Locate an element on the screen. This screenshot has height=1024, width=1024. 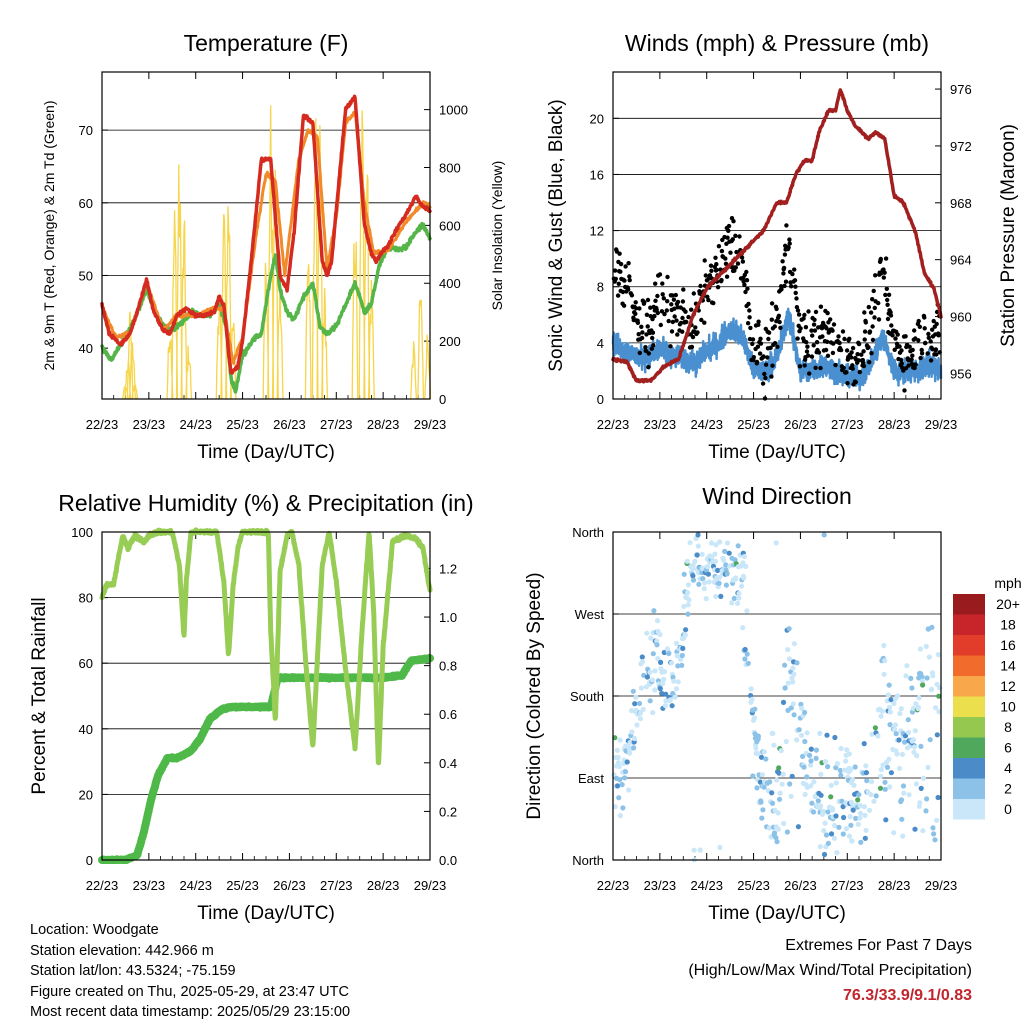
ylabel-humidity: Percent & Total Rainfall is located at coordinates (39, 695).